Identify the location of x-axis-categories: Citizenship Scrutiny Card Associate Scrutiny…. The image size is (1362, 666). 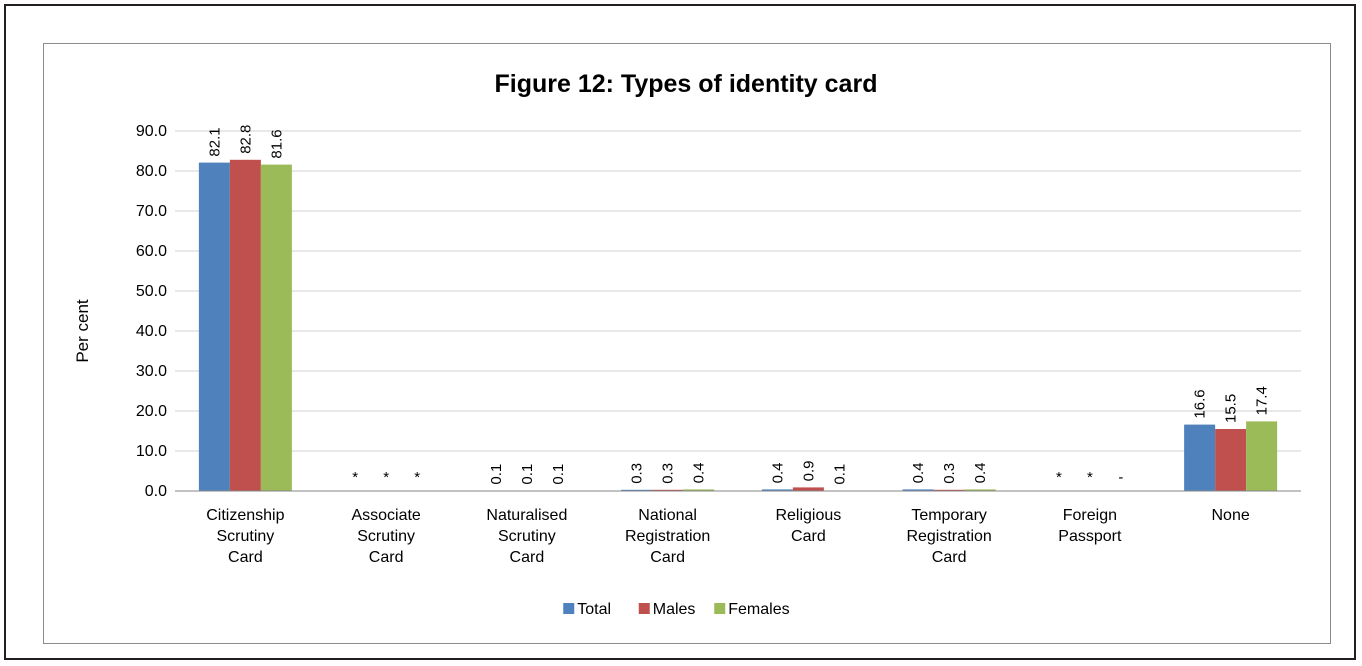
(728, 536).